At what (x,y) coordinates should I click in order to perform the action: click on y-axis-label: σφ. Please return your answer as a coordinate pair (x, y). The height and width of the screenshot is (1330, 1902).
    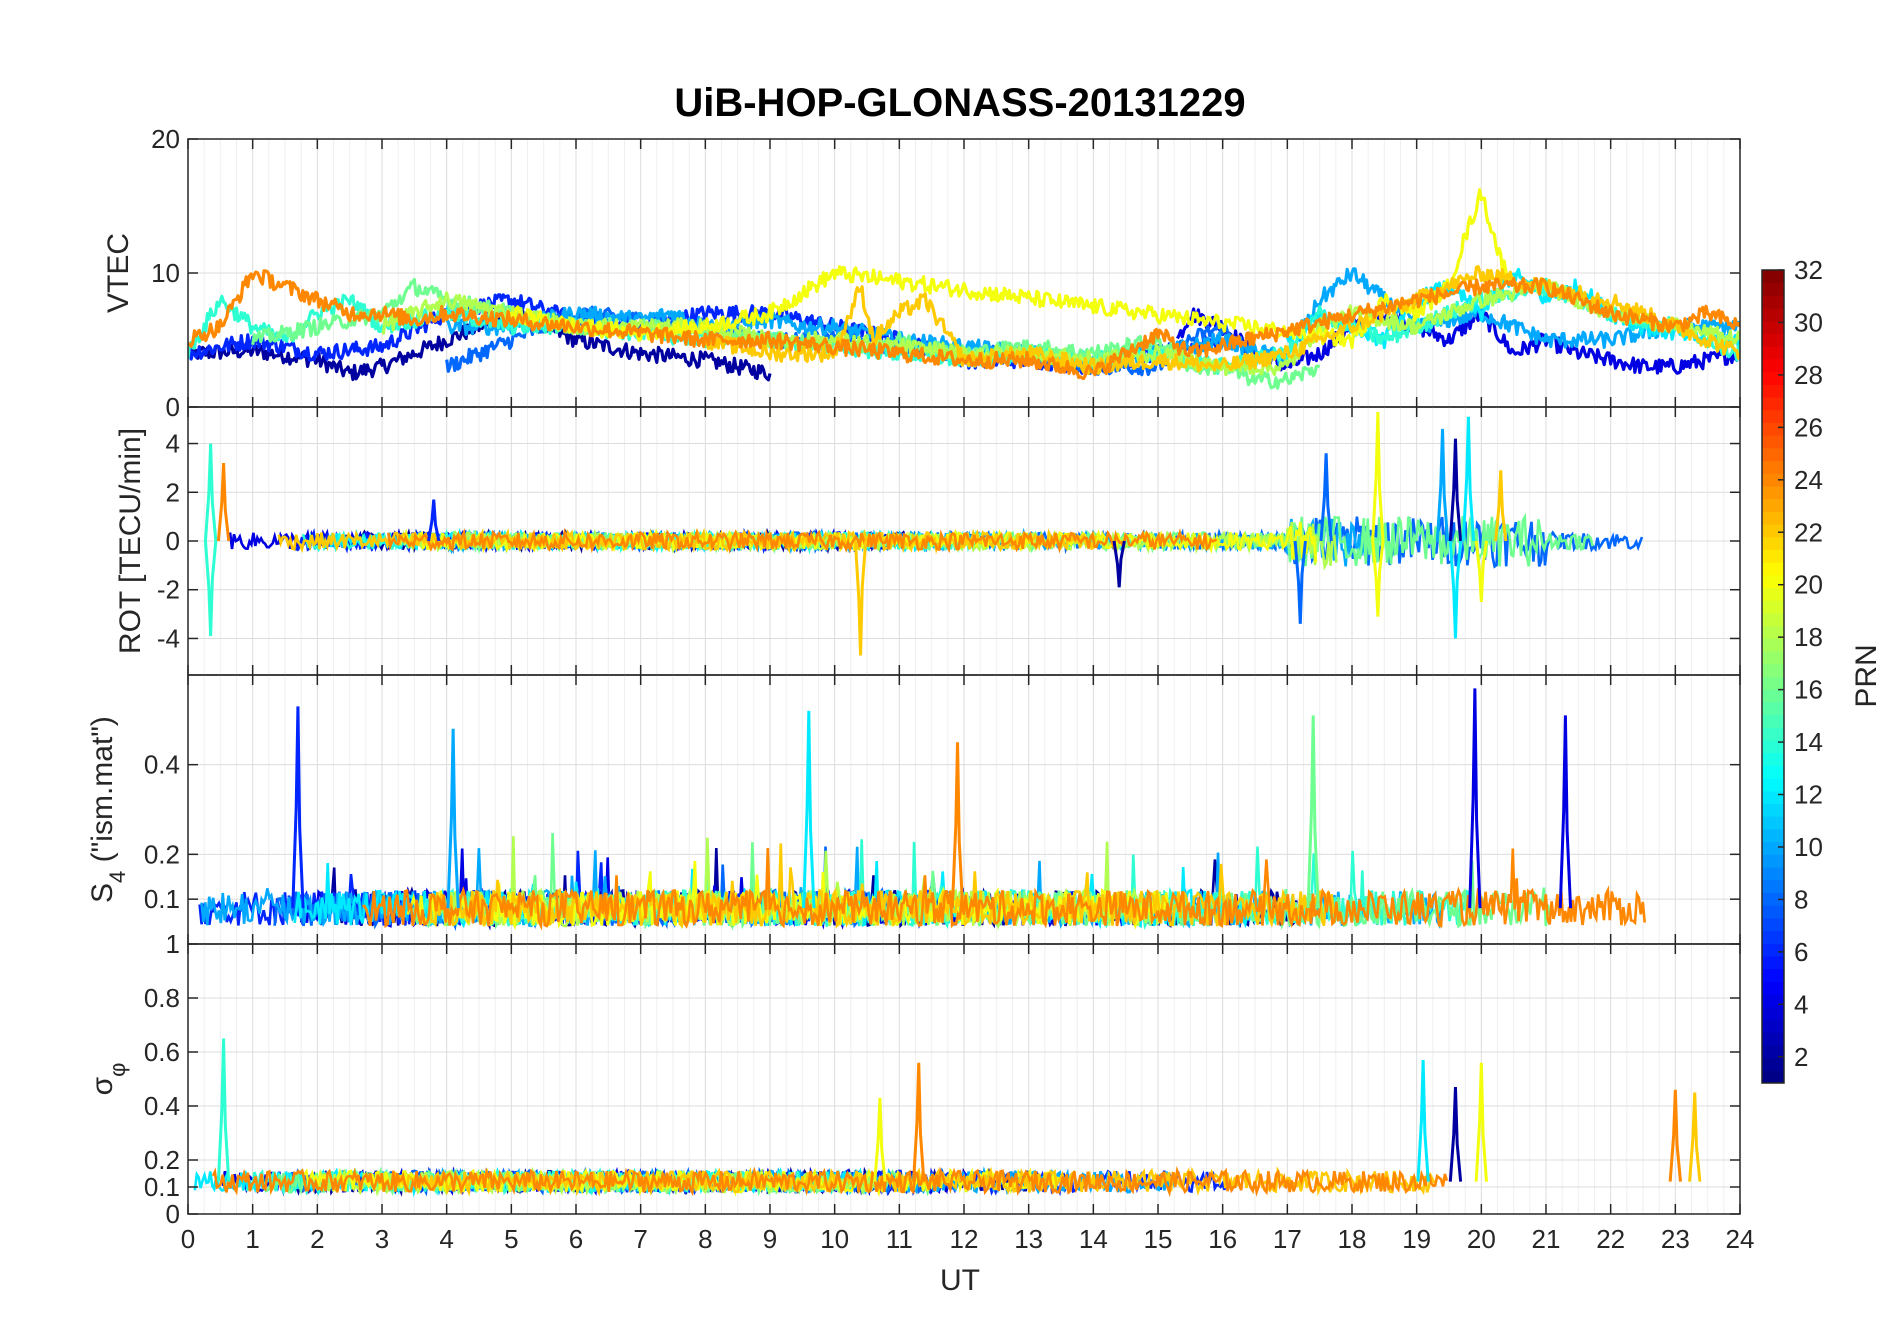
    Looking at the image, I should click on (108, 1079).